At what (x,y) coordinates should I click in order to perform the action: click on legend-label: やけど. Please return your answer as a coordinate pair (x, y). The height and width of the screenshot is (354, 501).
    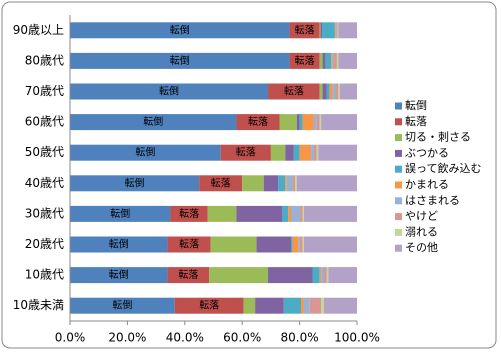
    Looking at the image, I should click on (421, 216).